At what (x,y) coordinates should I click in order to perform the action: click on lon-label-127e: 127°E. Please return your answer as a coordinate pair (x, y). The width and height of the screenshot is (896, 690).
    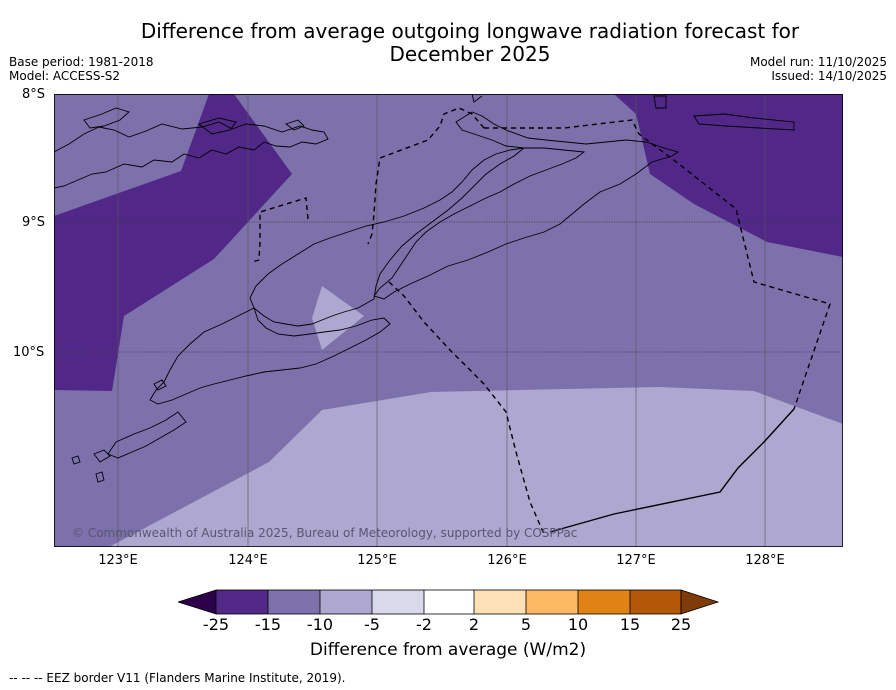
    Looking at the image, I should click on (636, 560).